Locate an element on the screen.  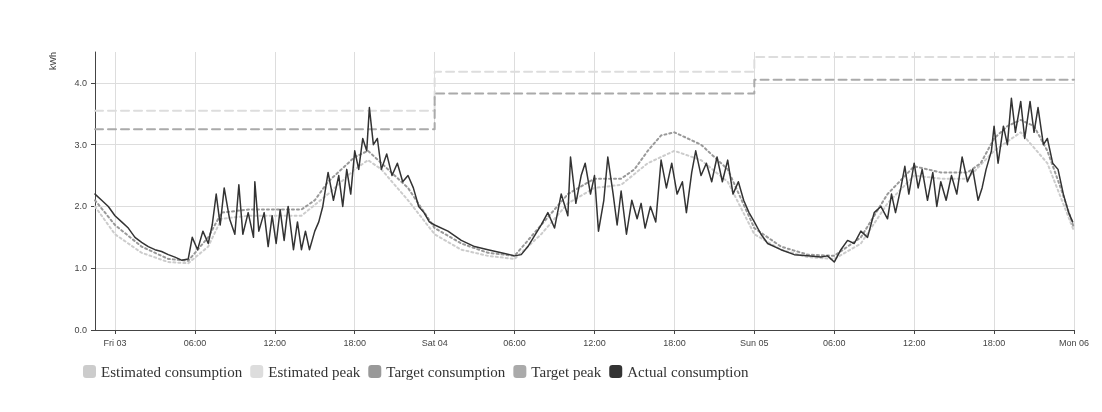
y-tick-label: 3.0 is located at coordinates (80, 144).